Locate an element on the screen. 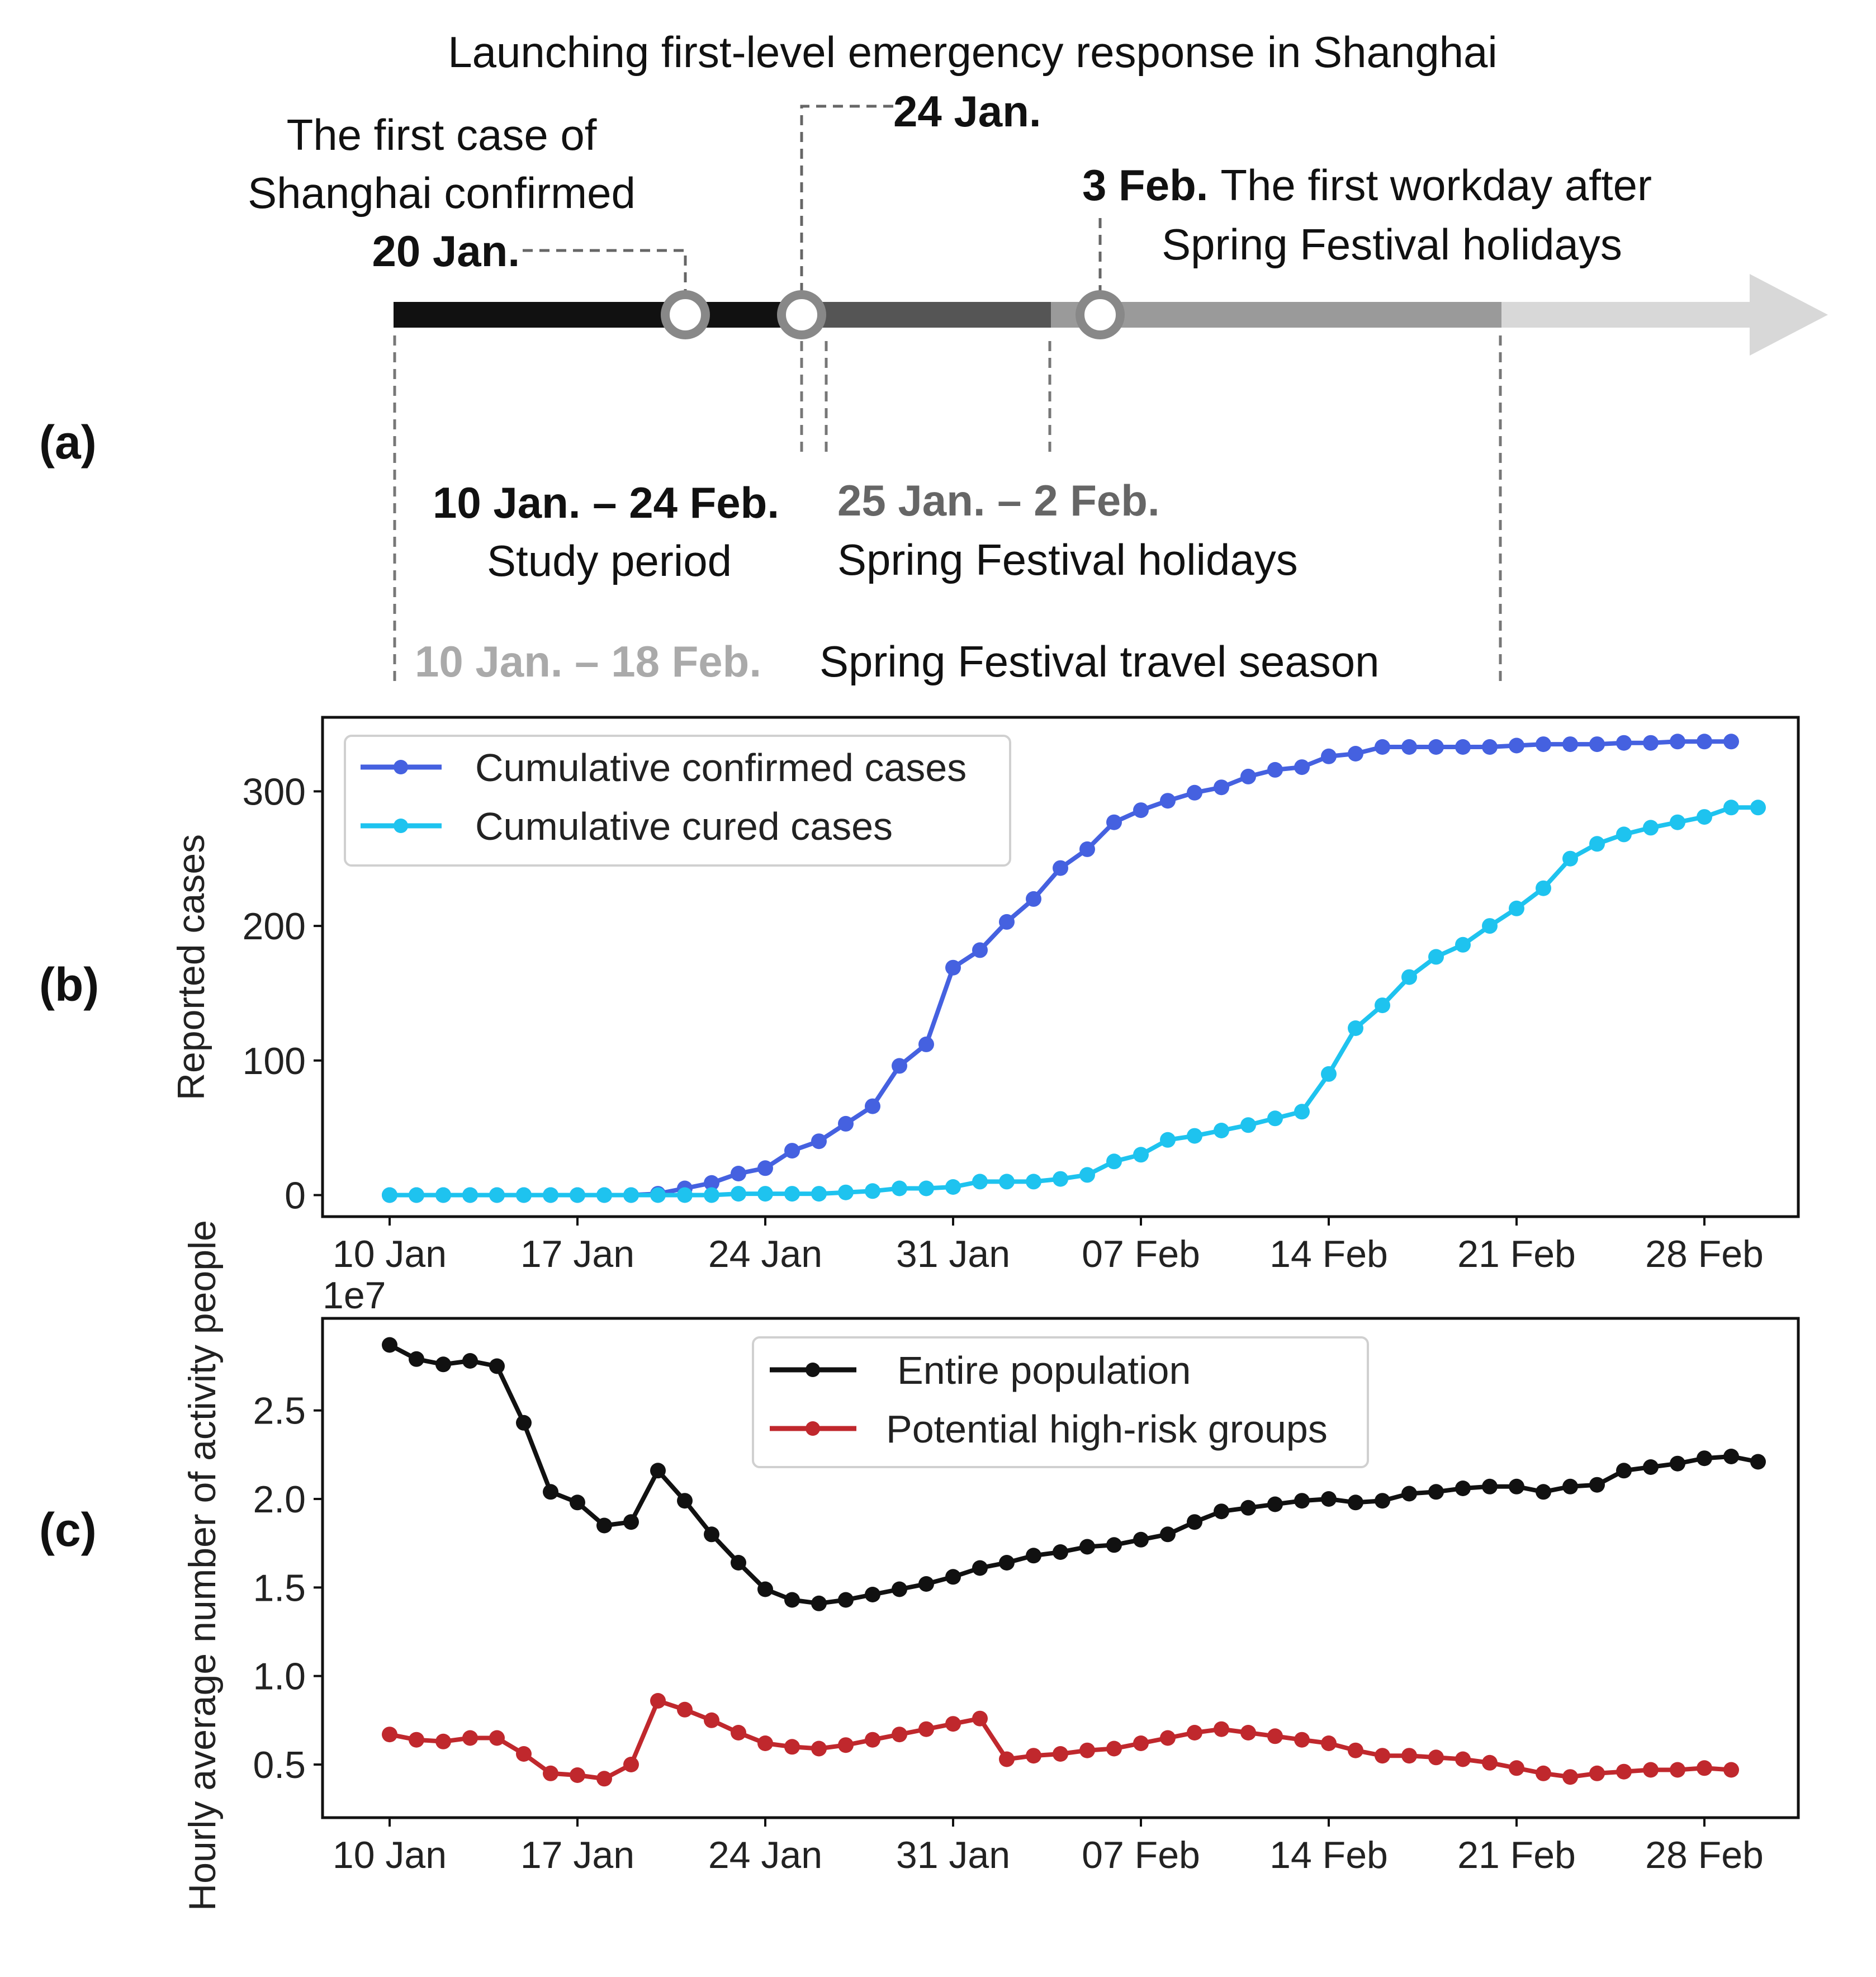 The height and width of the screenshot is (1977, 1876). panel-label-c: (c) is located at coordinates (68, 1530).